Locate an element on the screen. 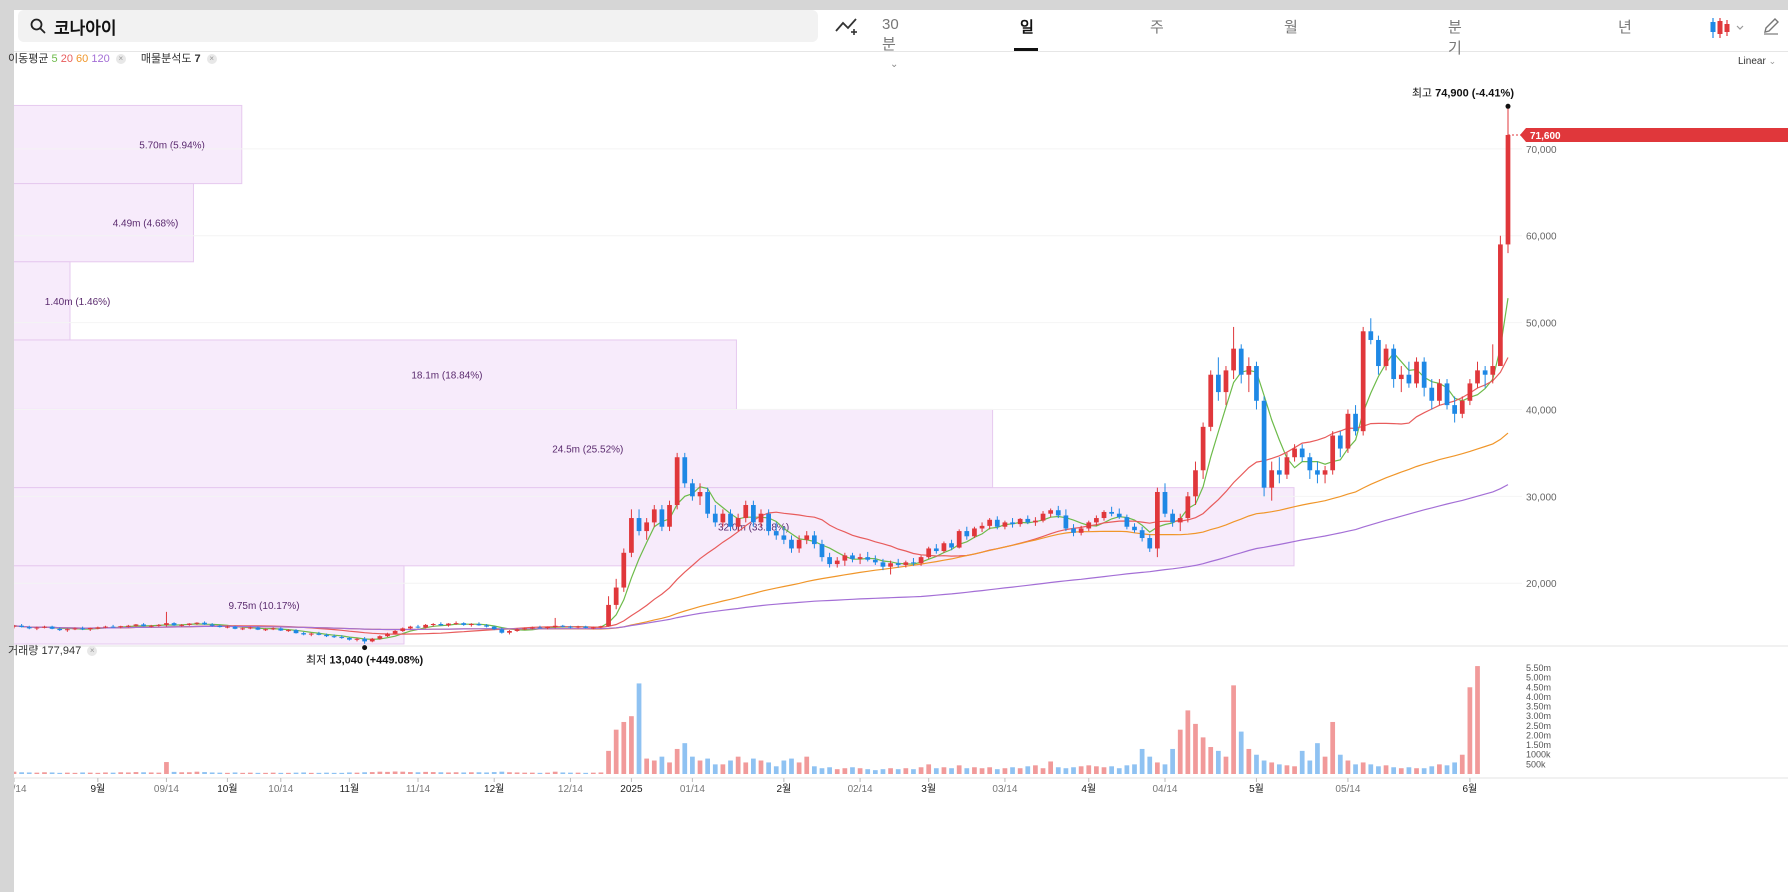 The image size is (1788, 892). scale-mode-button: Linear ⌄ is located at coordinates (1757, 61).